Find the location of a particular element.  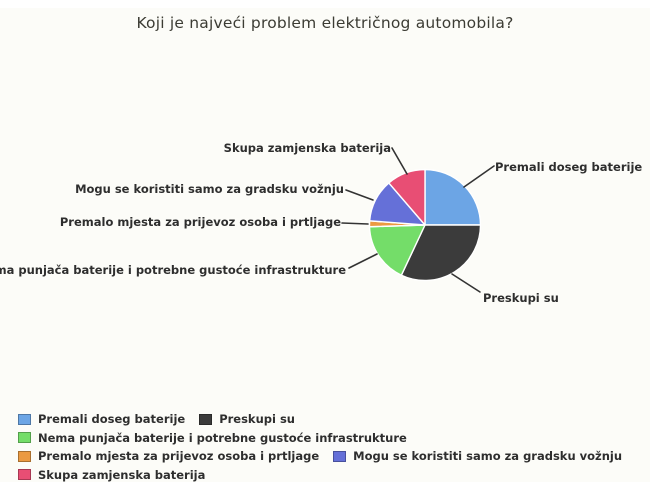

slice-callout-label: Mogu se koristiti samo za gradsku vožnju is located at coordinates (209, 189).